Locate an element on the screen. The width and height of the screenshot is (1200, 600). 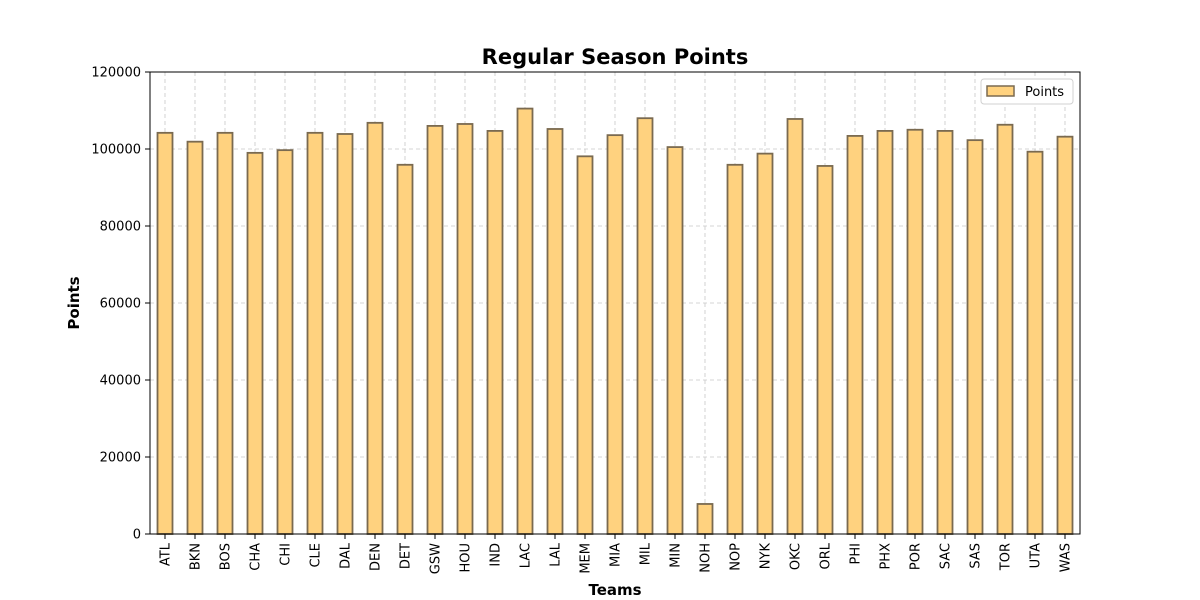
x-tick-label: MIL is located at coordinates (646, 553).